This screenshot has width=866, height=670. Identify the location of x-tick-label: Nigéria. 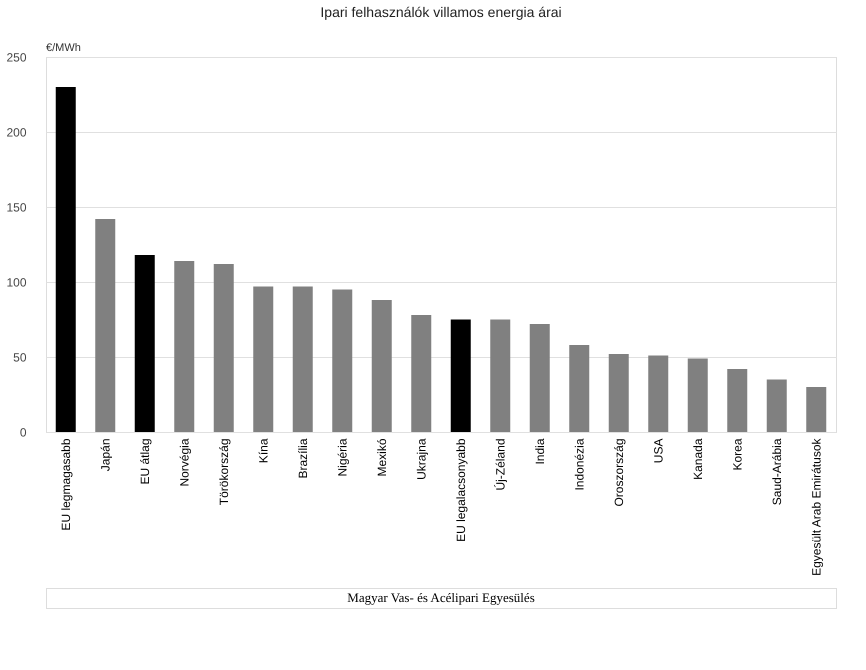
(342, 457).